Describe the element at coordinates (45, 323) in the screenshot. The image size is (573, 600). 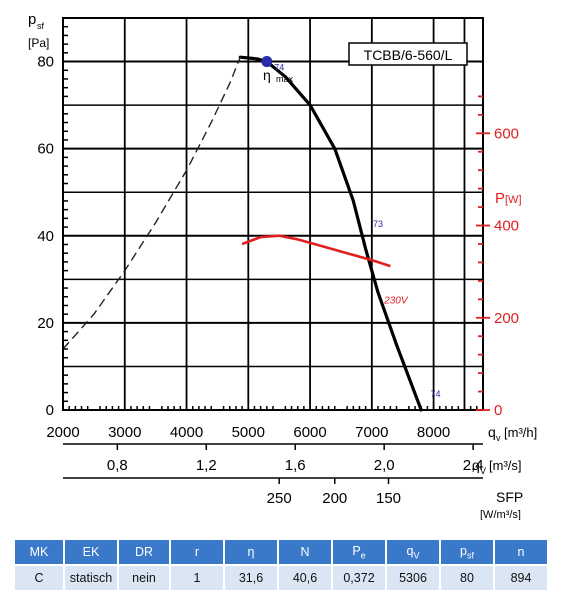
I see `y-tick-label: 20` at that location.